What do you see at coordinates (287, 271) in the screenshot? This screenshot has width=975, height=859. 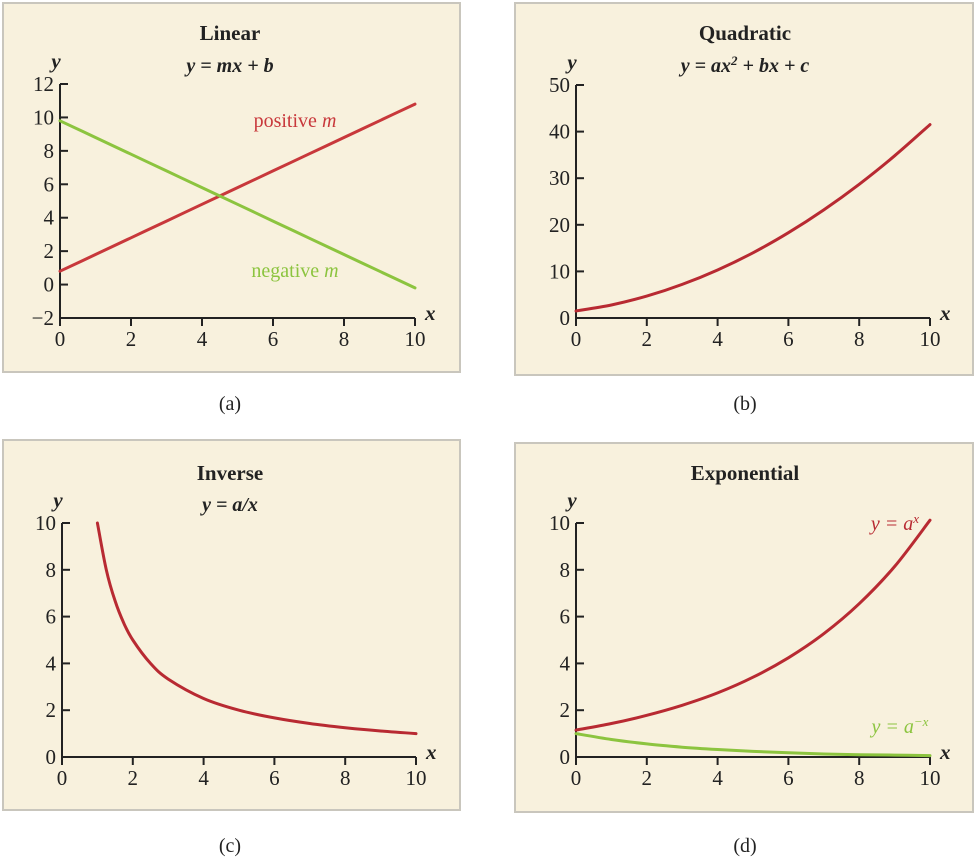 I see `text-part: negative` at bounding box center [287, 271].